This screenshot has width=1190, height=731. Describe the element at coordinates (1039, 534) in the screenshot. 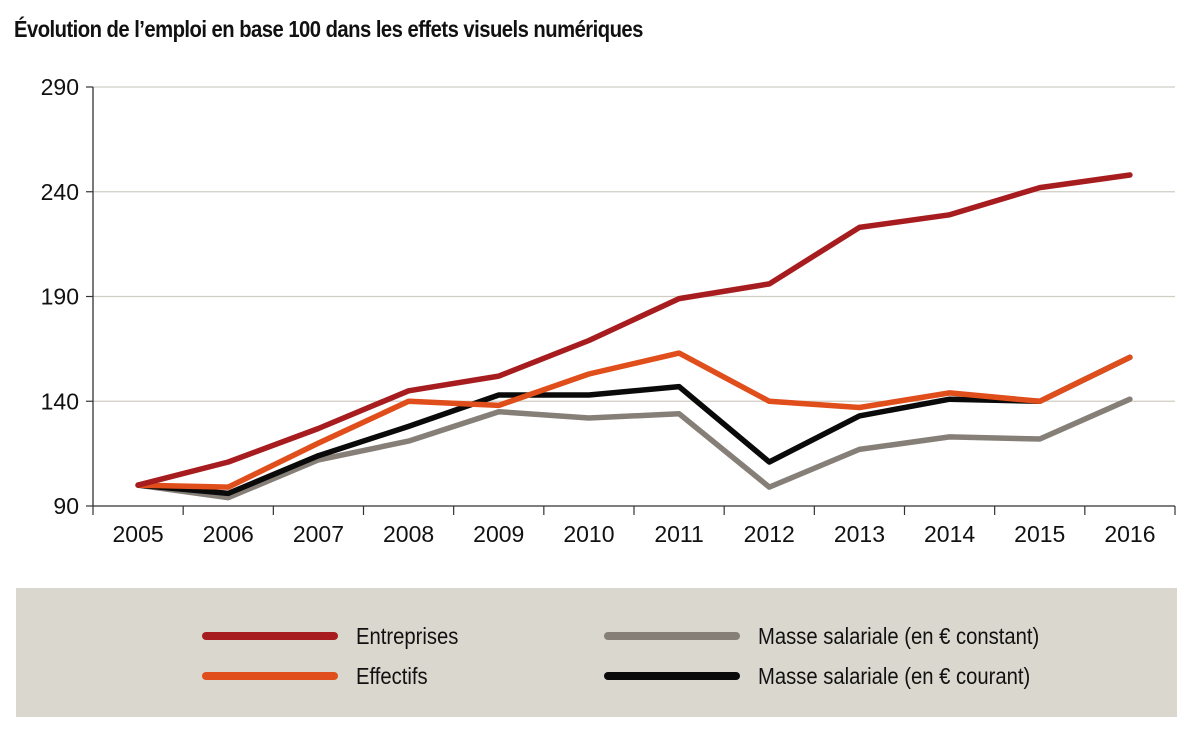

I see `x-tick-label-2015: 2015` at that location.